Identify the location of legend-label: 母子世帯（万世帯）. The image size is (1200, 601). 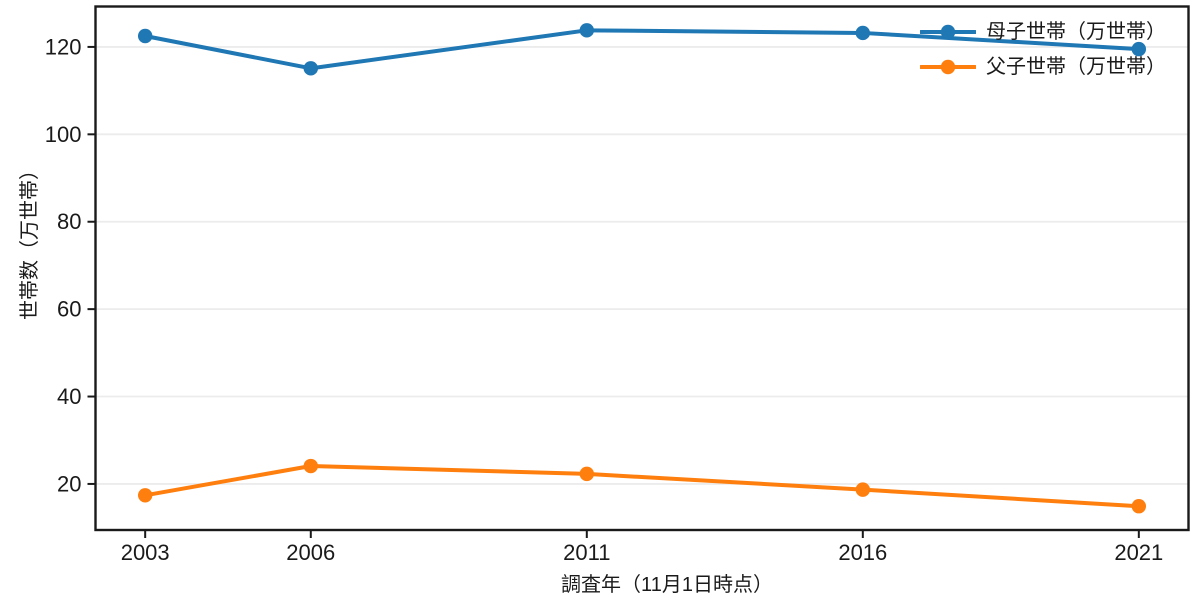
(1076, 31).